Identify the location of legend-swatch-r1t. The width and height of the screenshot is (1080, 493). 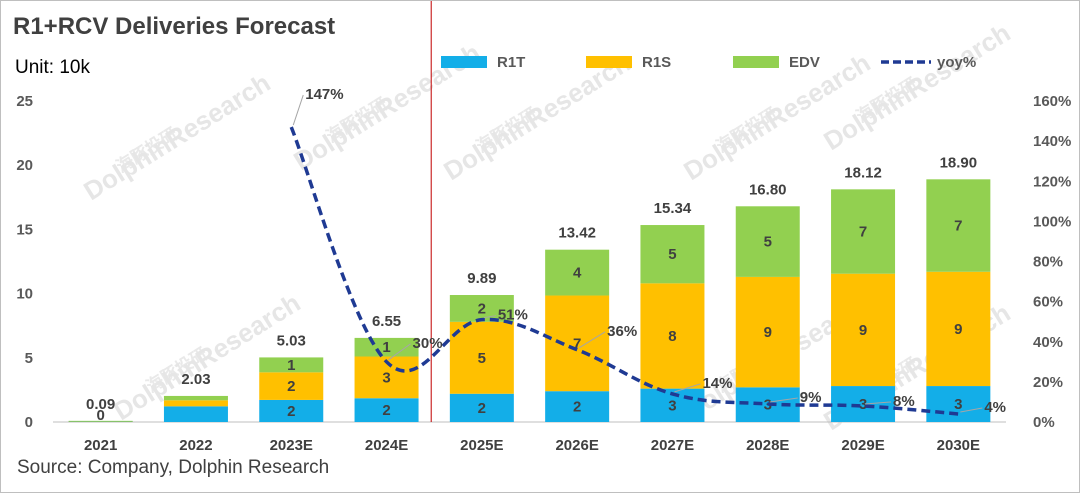
(464, 62).